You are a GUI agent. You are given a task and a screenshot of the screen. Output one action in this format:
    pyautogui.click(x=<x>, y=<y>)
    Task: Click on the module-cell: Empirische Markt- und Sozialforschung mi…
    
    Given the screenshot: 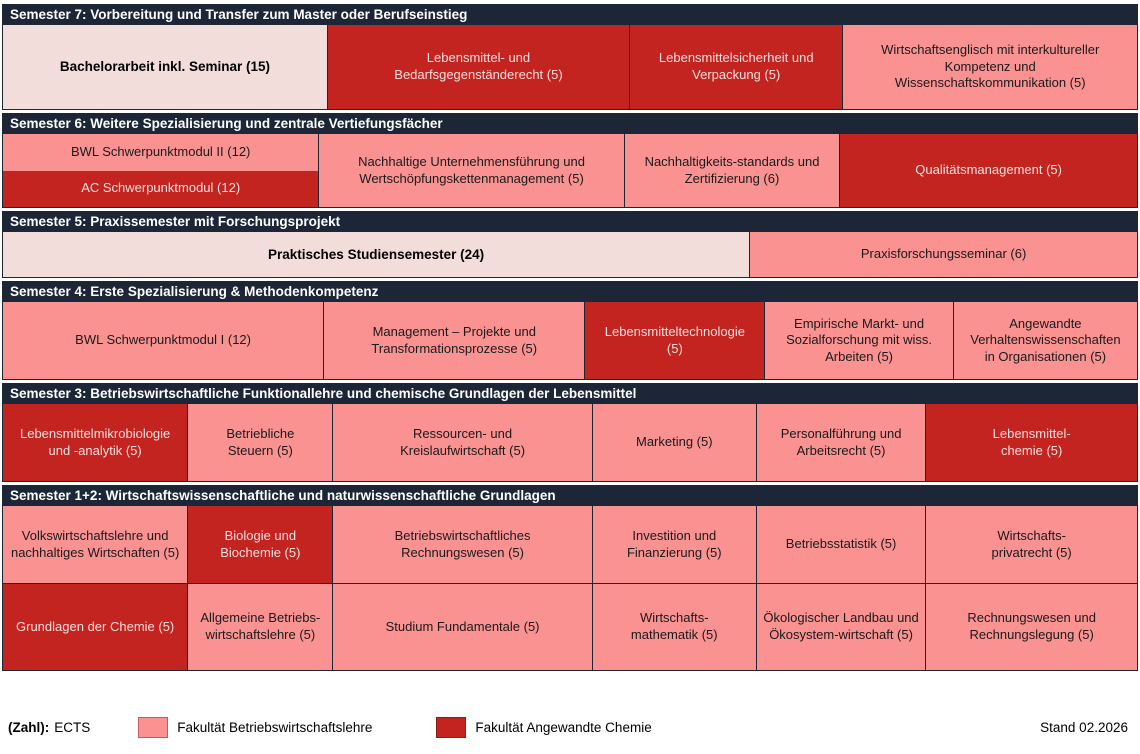 What is the action you would take?
    pyautogui.click(x=859, y=340)
    